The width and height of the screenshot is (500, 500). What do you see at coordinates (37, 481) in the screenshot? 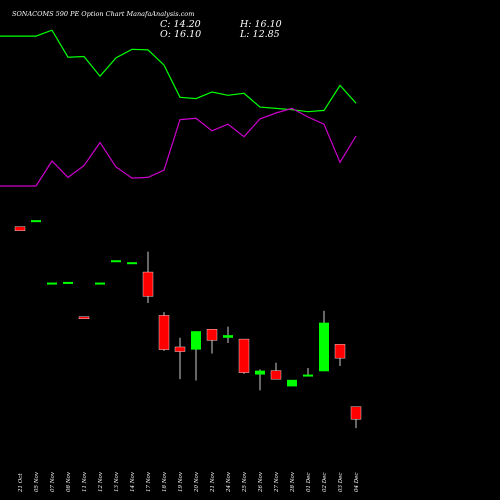
I see `x-tick-label: 05 Nov` at bounding box center [37, 481].